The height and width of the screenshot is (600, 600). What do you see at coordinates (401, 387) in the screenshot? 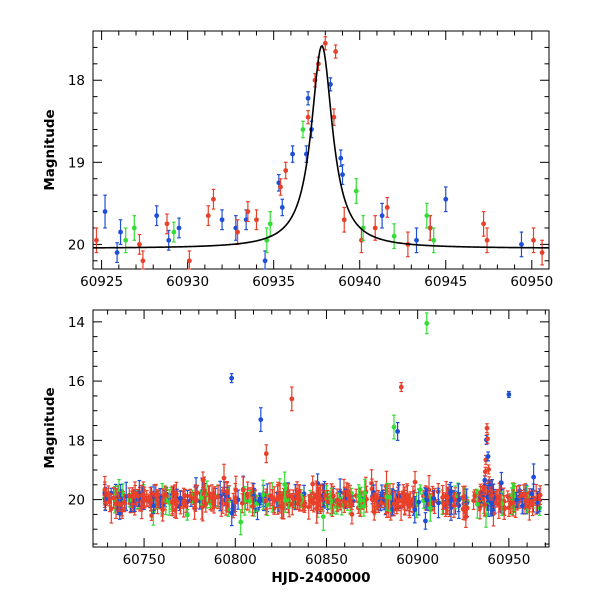
I see `red-outlier-point` at bounding box center [401, 387].